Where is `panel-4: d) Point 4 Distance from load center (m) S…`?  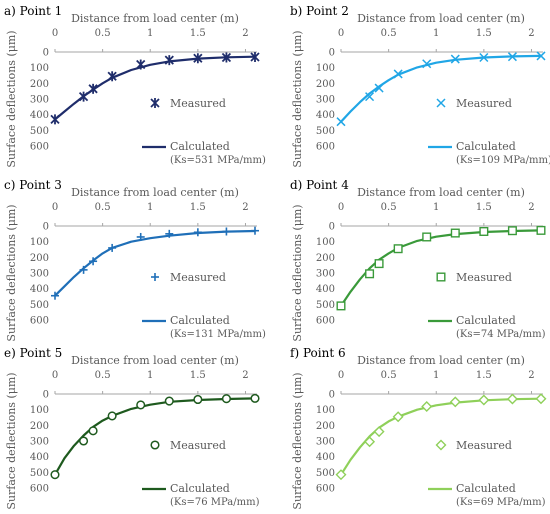
panel-4: d) Point 4 Distance from load center (m) S… is located at coordinates (418, 260).